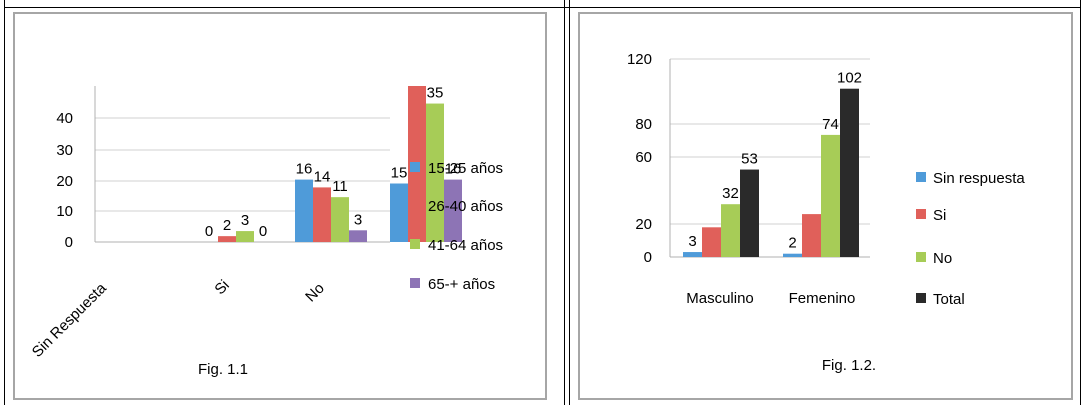  Describe the element at coordinates (465, 206) in the screenshot. I see `legend-label: 26-40 años` at that location.